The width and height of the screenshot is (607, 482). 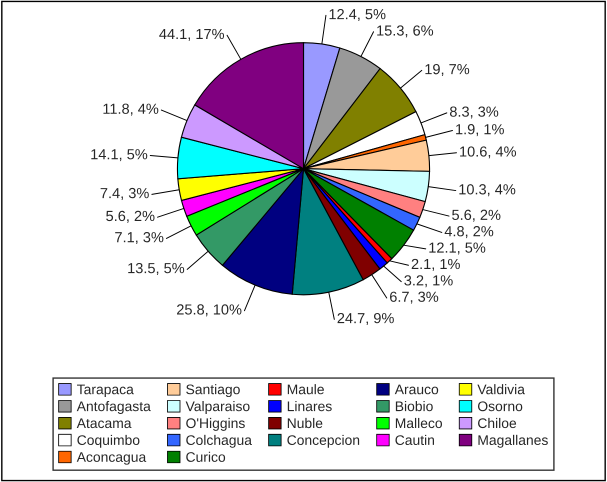 I want to click on data-label: 14.1, 5%, so click(x=119, y=155).